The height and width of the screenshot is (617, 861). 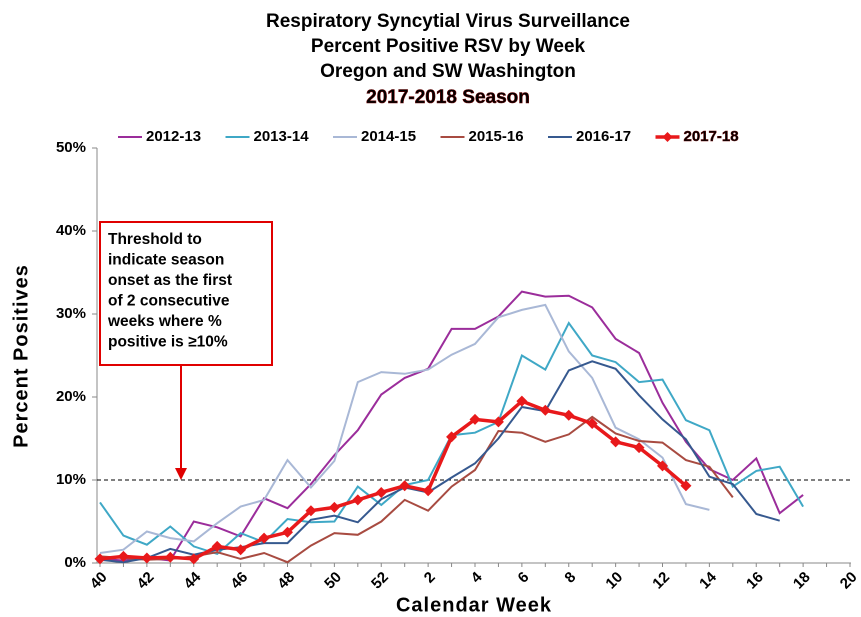 What do you see at coordinates (146, 581) in the screenshot?
I see `x-tick-label: 42` at bounding box center [146, 581].